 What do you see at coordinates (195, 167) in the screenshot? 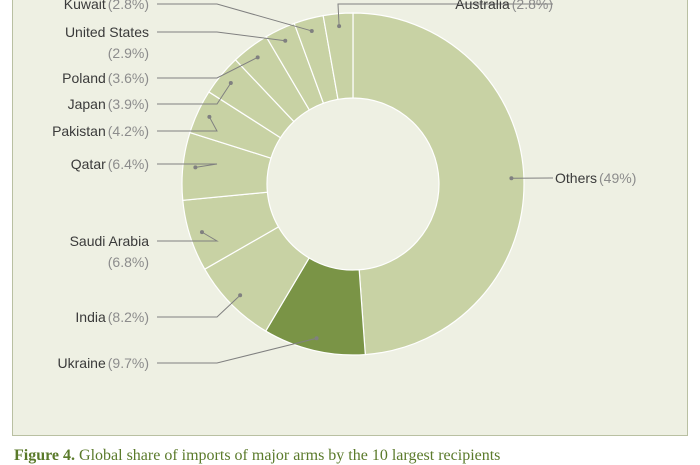
I see `leader-dot-qatar` at bounding box center [195, 167].